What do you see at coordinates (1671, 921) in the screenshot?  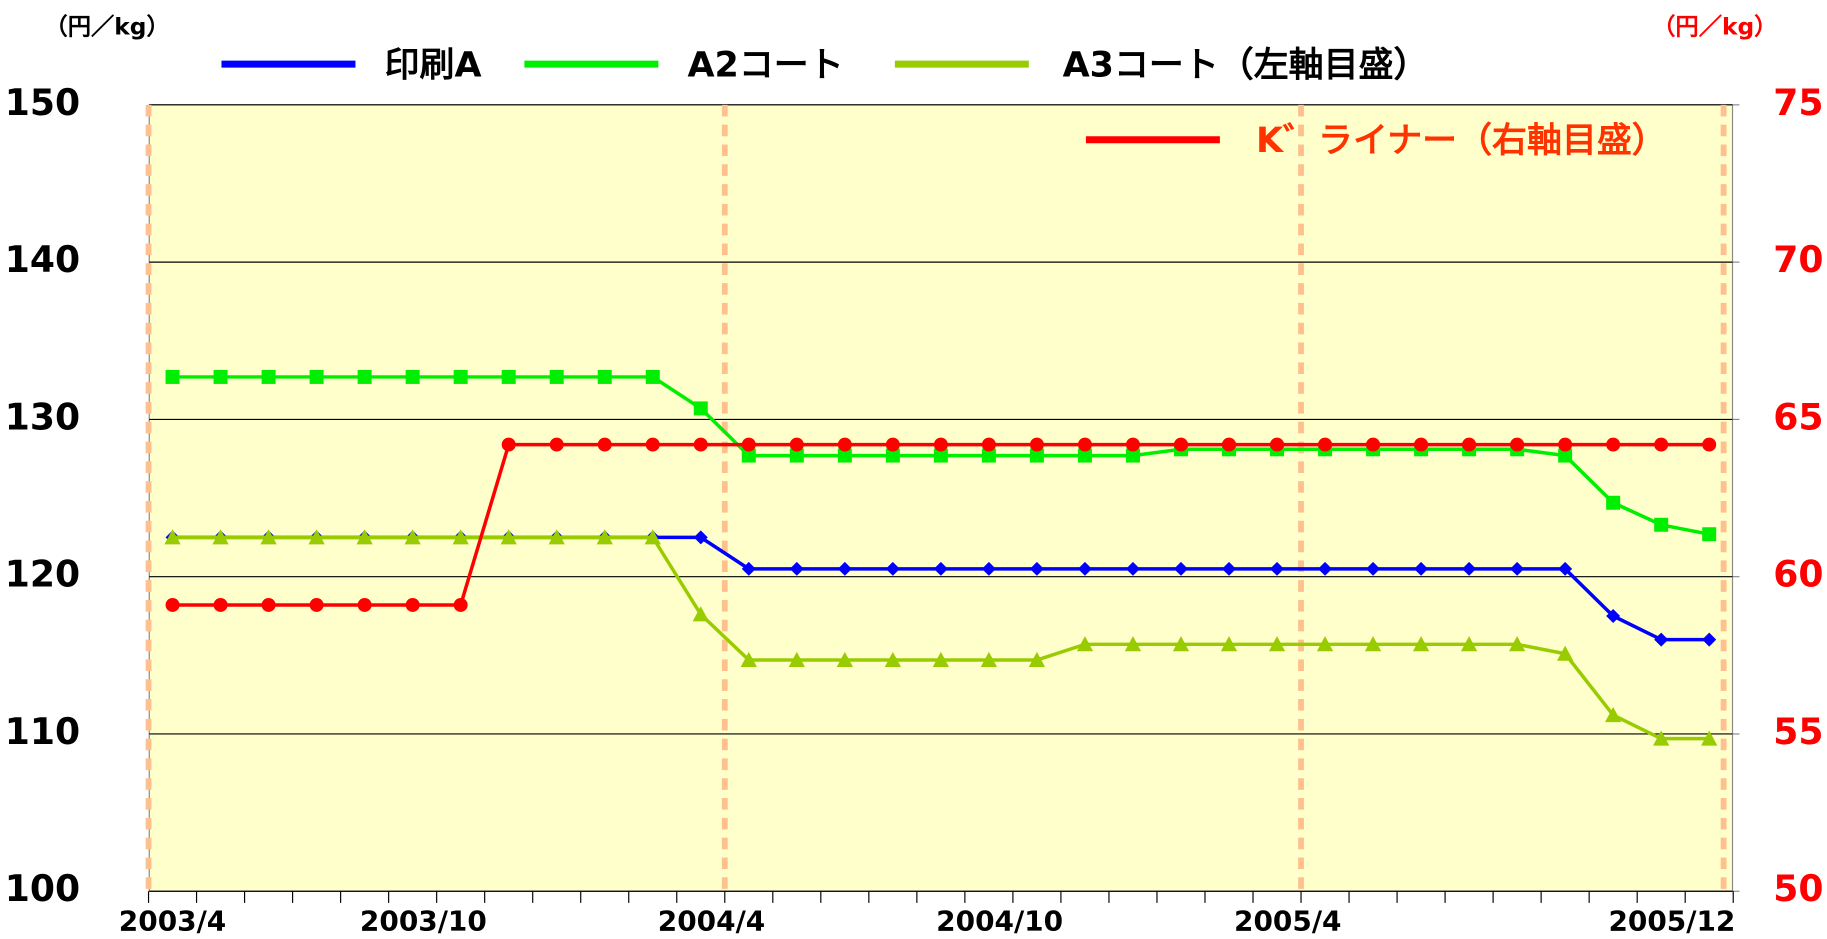 I see `x-tick-label: 2005/12` at bounding box center [1671, 921].